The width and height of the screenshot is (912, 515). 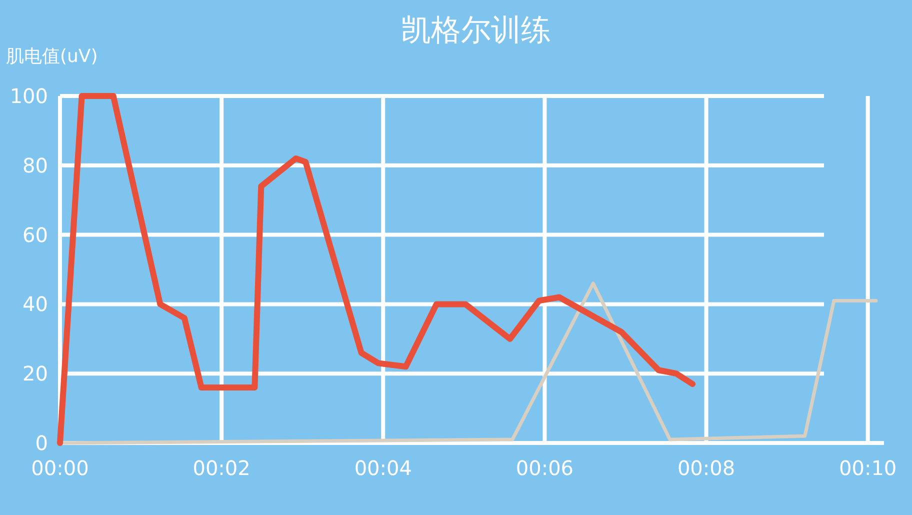 I want to click on x-tick-label: 00:06, so click(x=545, y=468).